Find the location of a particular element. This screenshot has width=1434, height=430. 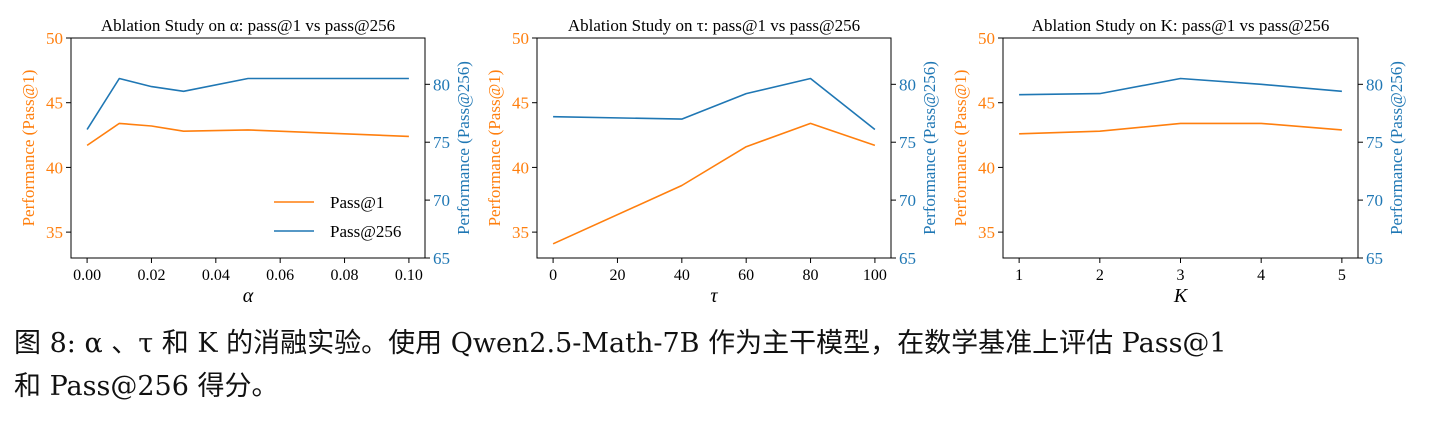

legend-label: Pass@1 is located at coordinates (357, 202).